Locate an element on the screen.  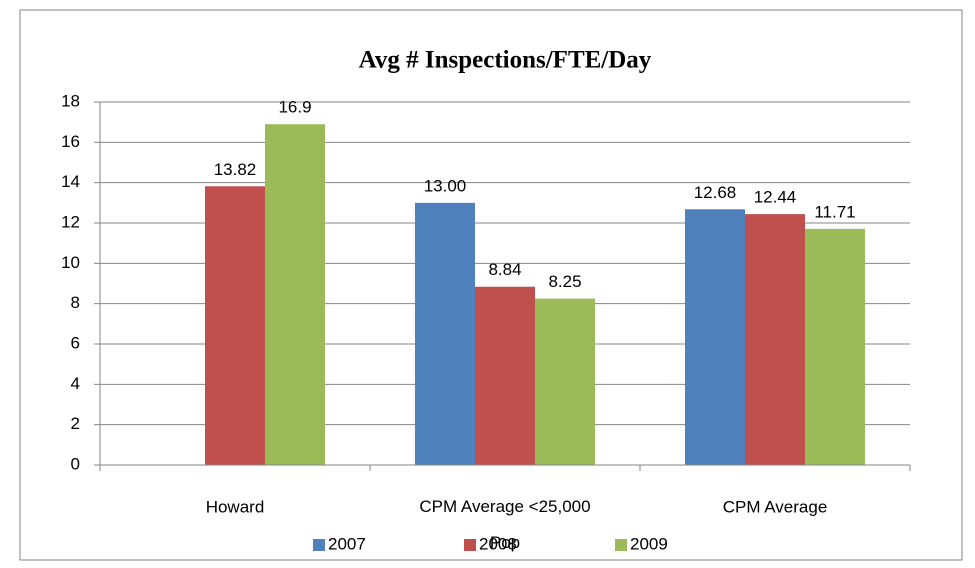
y-tick-label: 0 is located at coordinates (75, 463).